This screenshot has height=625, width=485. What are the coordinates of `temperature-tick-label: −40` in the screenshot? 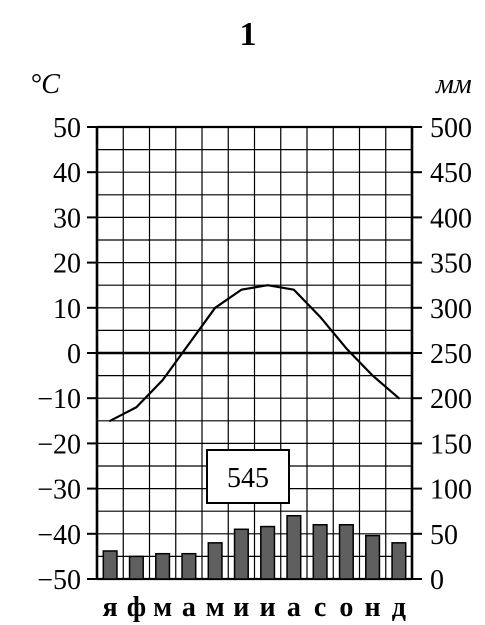 It's located at (59, 535).